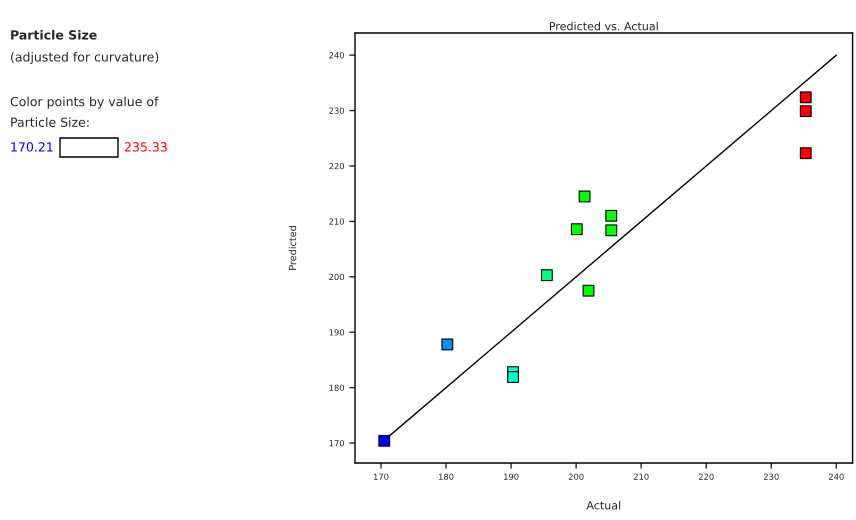  What do you see at coordinates (641, 477) in the screenshot?
I see `x-tick-label: 210` at bounding box center [641, 477].